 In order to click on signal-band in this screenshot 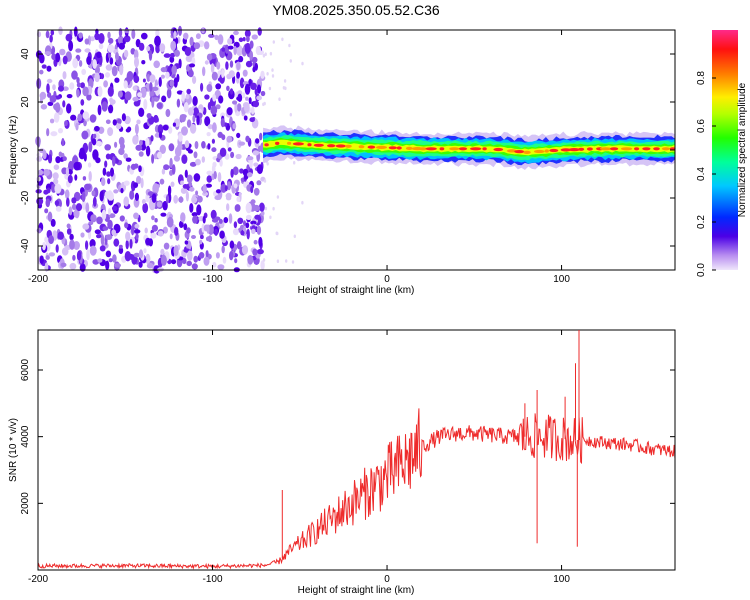, I will do `click(469, 147)`.